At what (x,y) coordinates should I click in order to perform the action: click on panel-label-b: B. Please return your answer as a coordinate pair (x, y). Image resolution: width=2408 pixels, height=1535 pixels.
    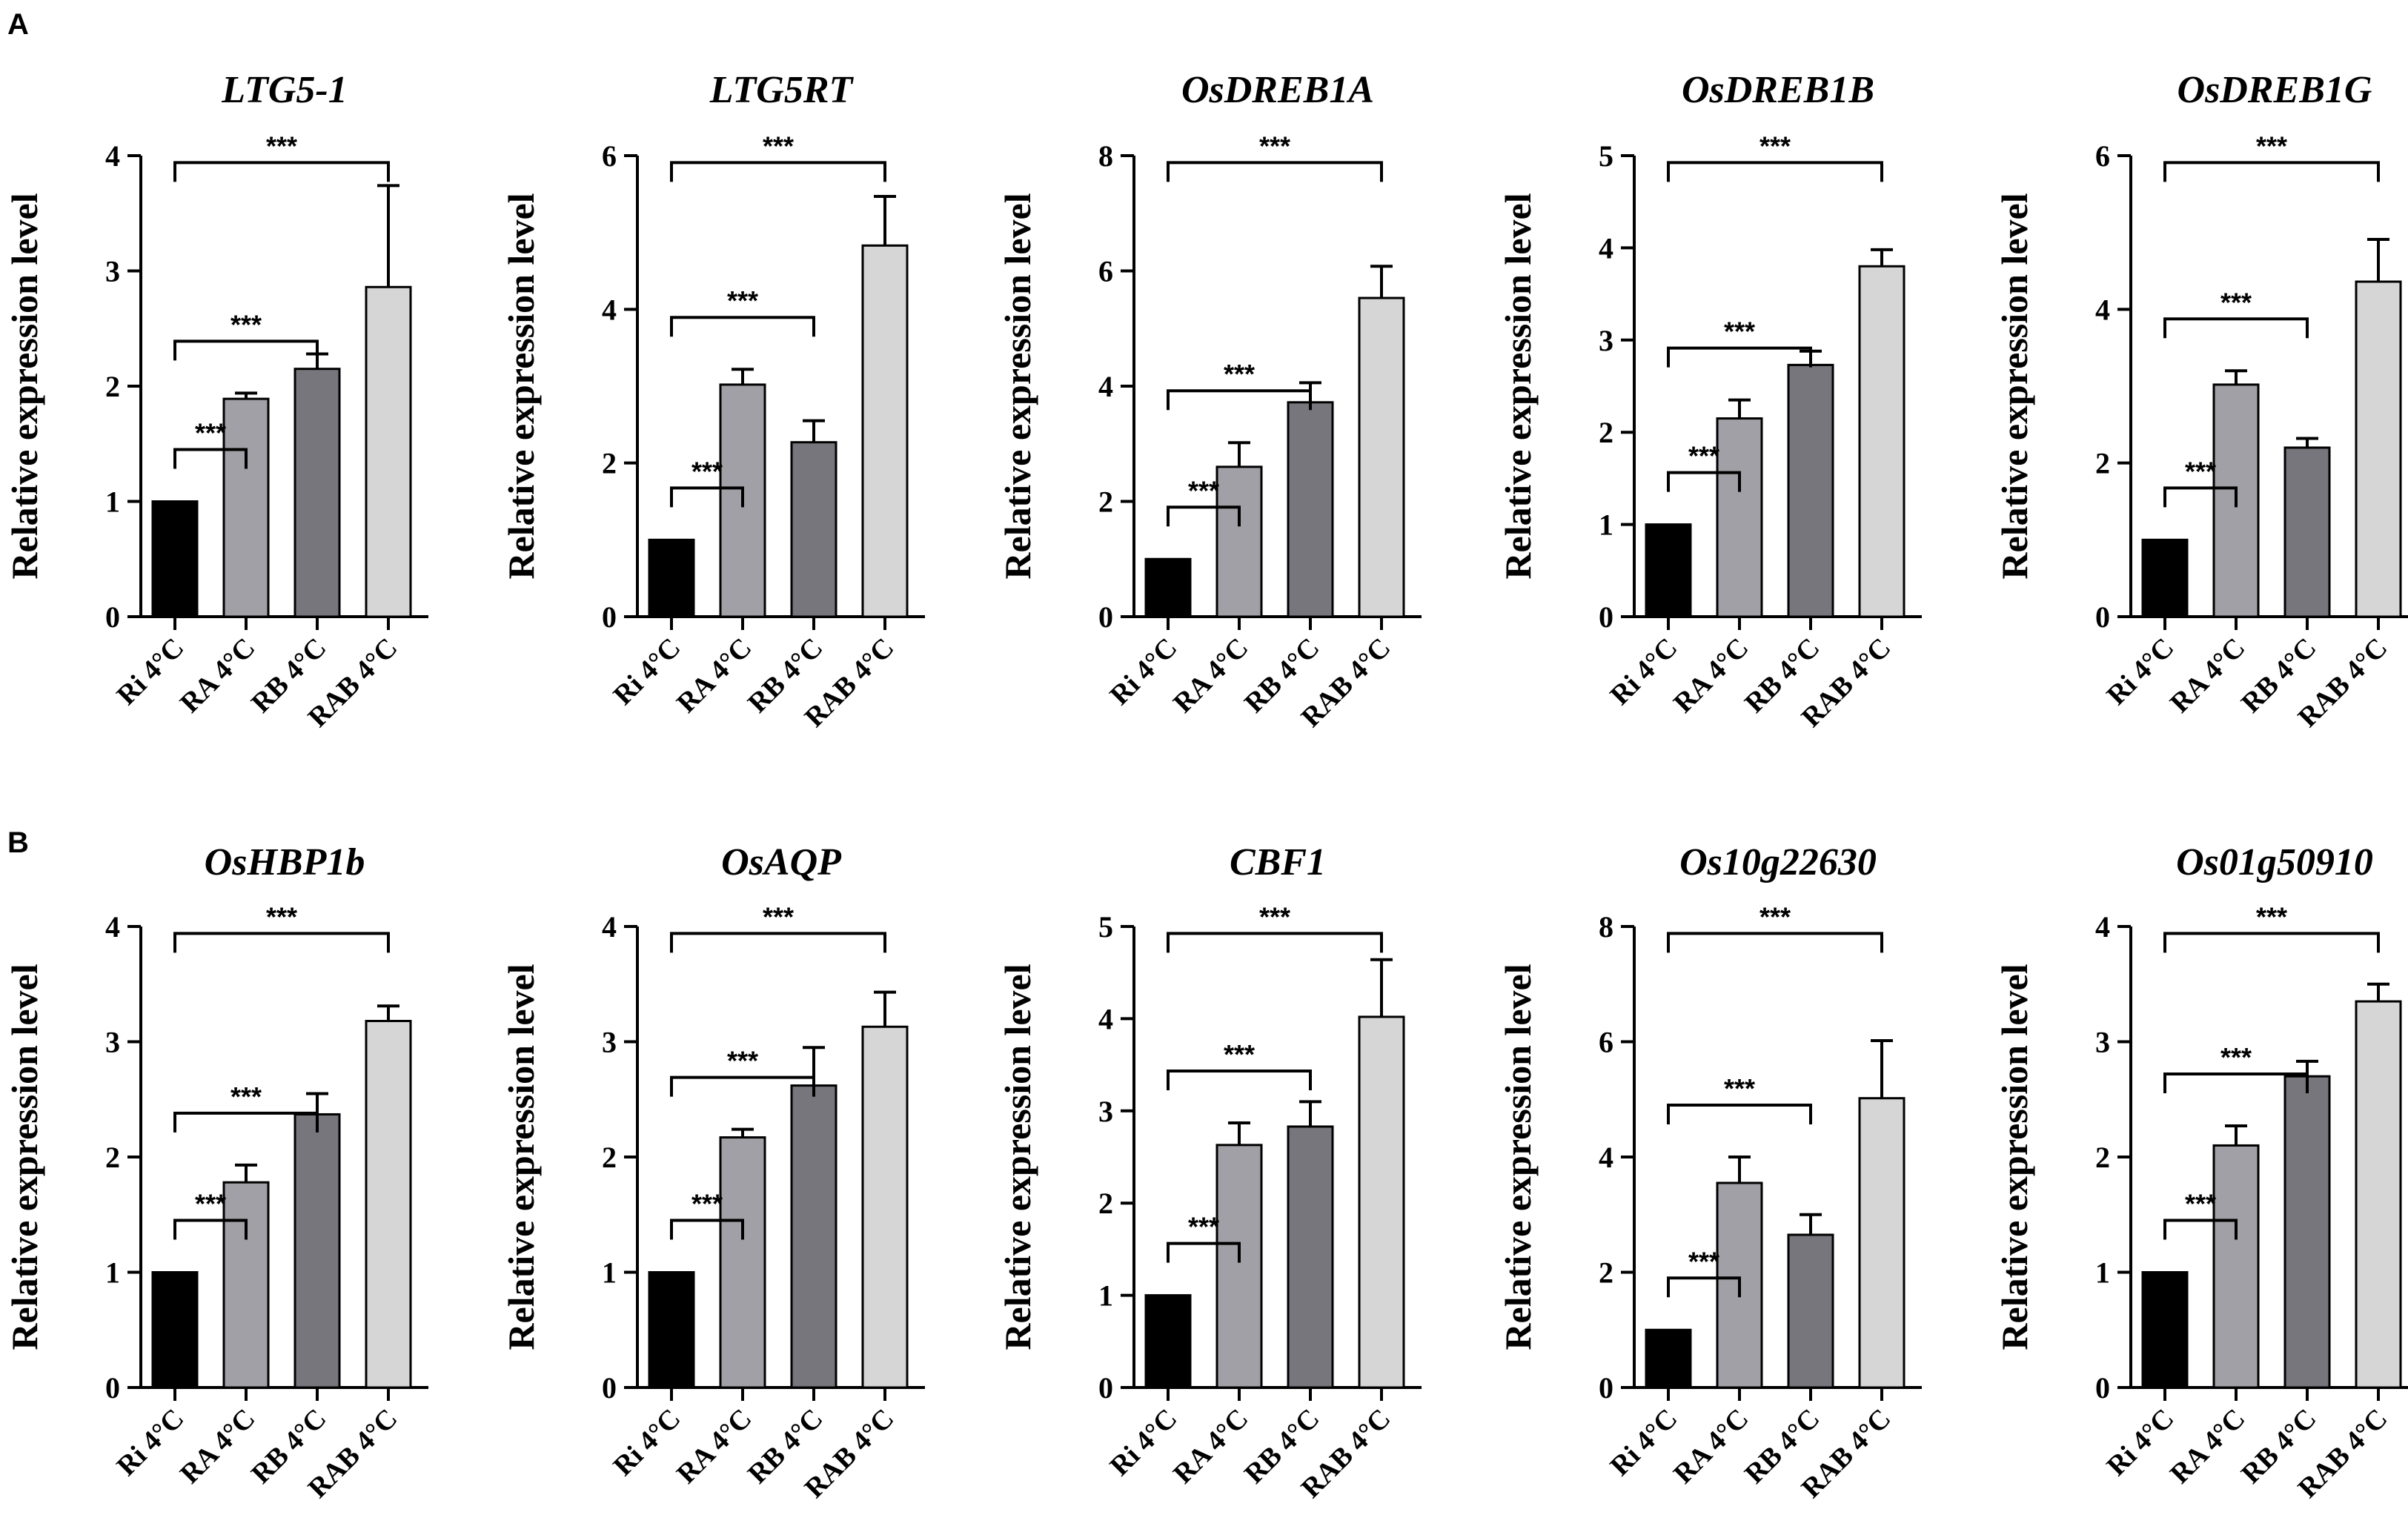
    Looking at the image, I should click on (18, 842).